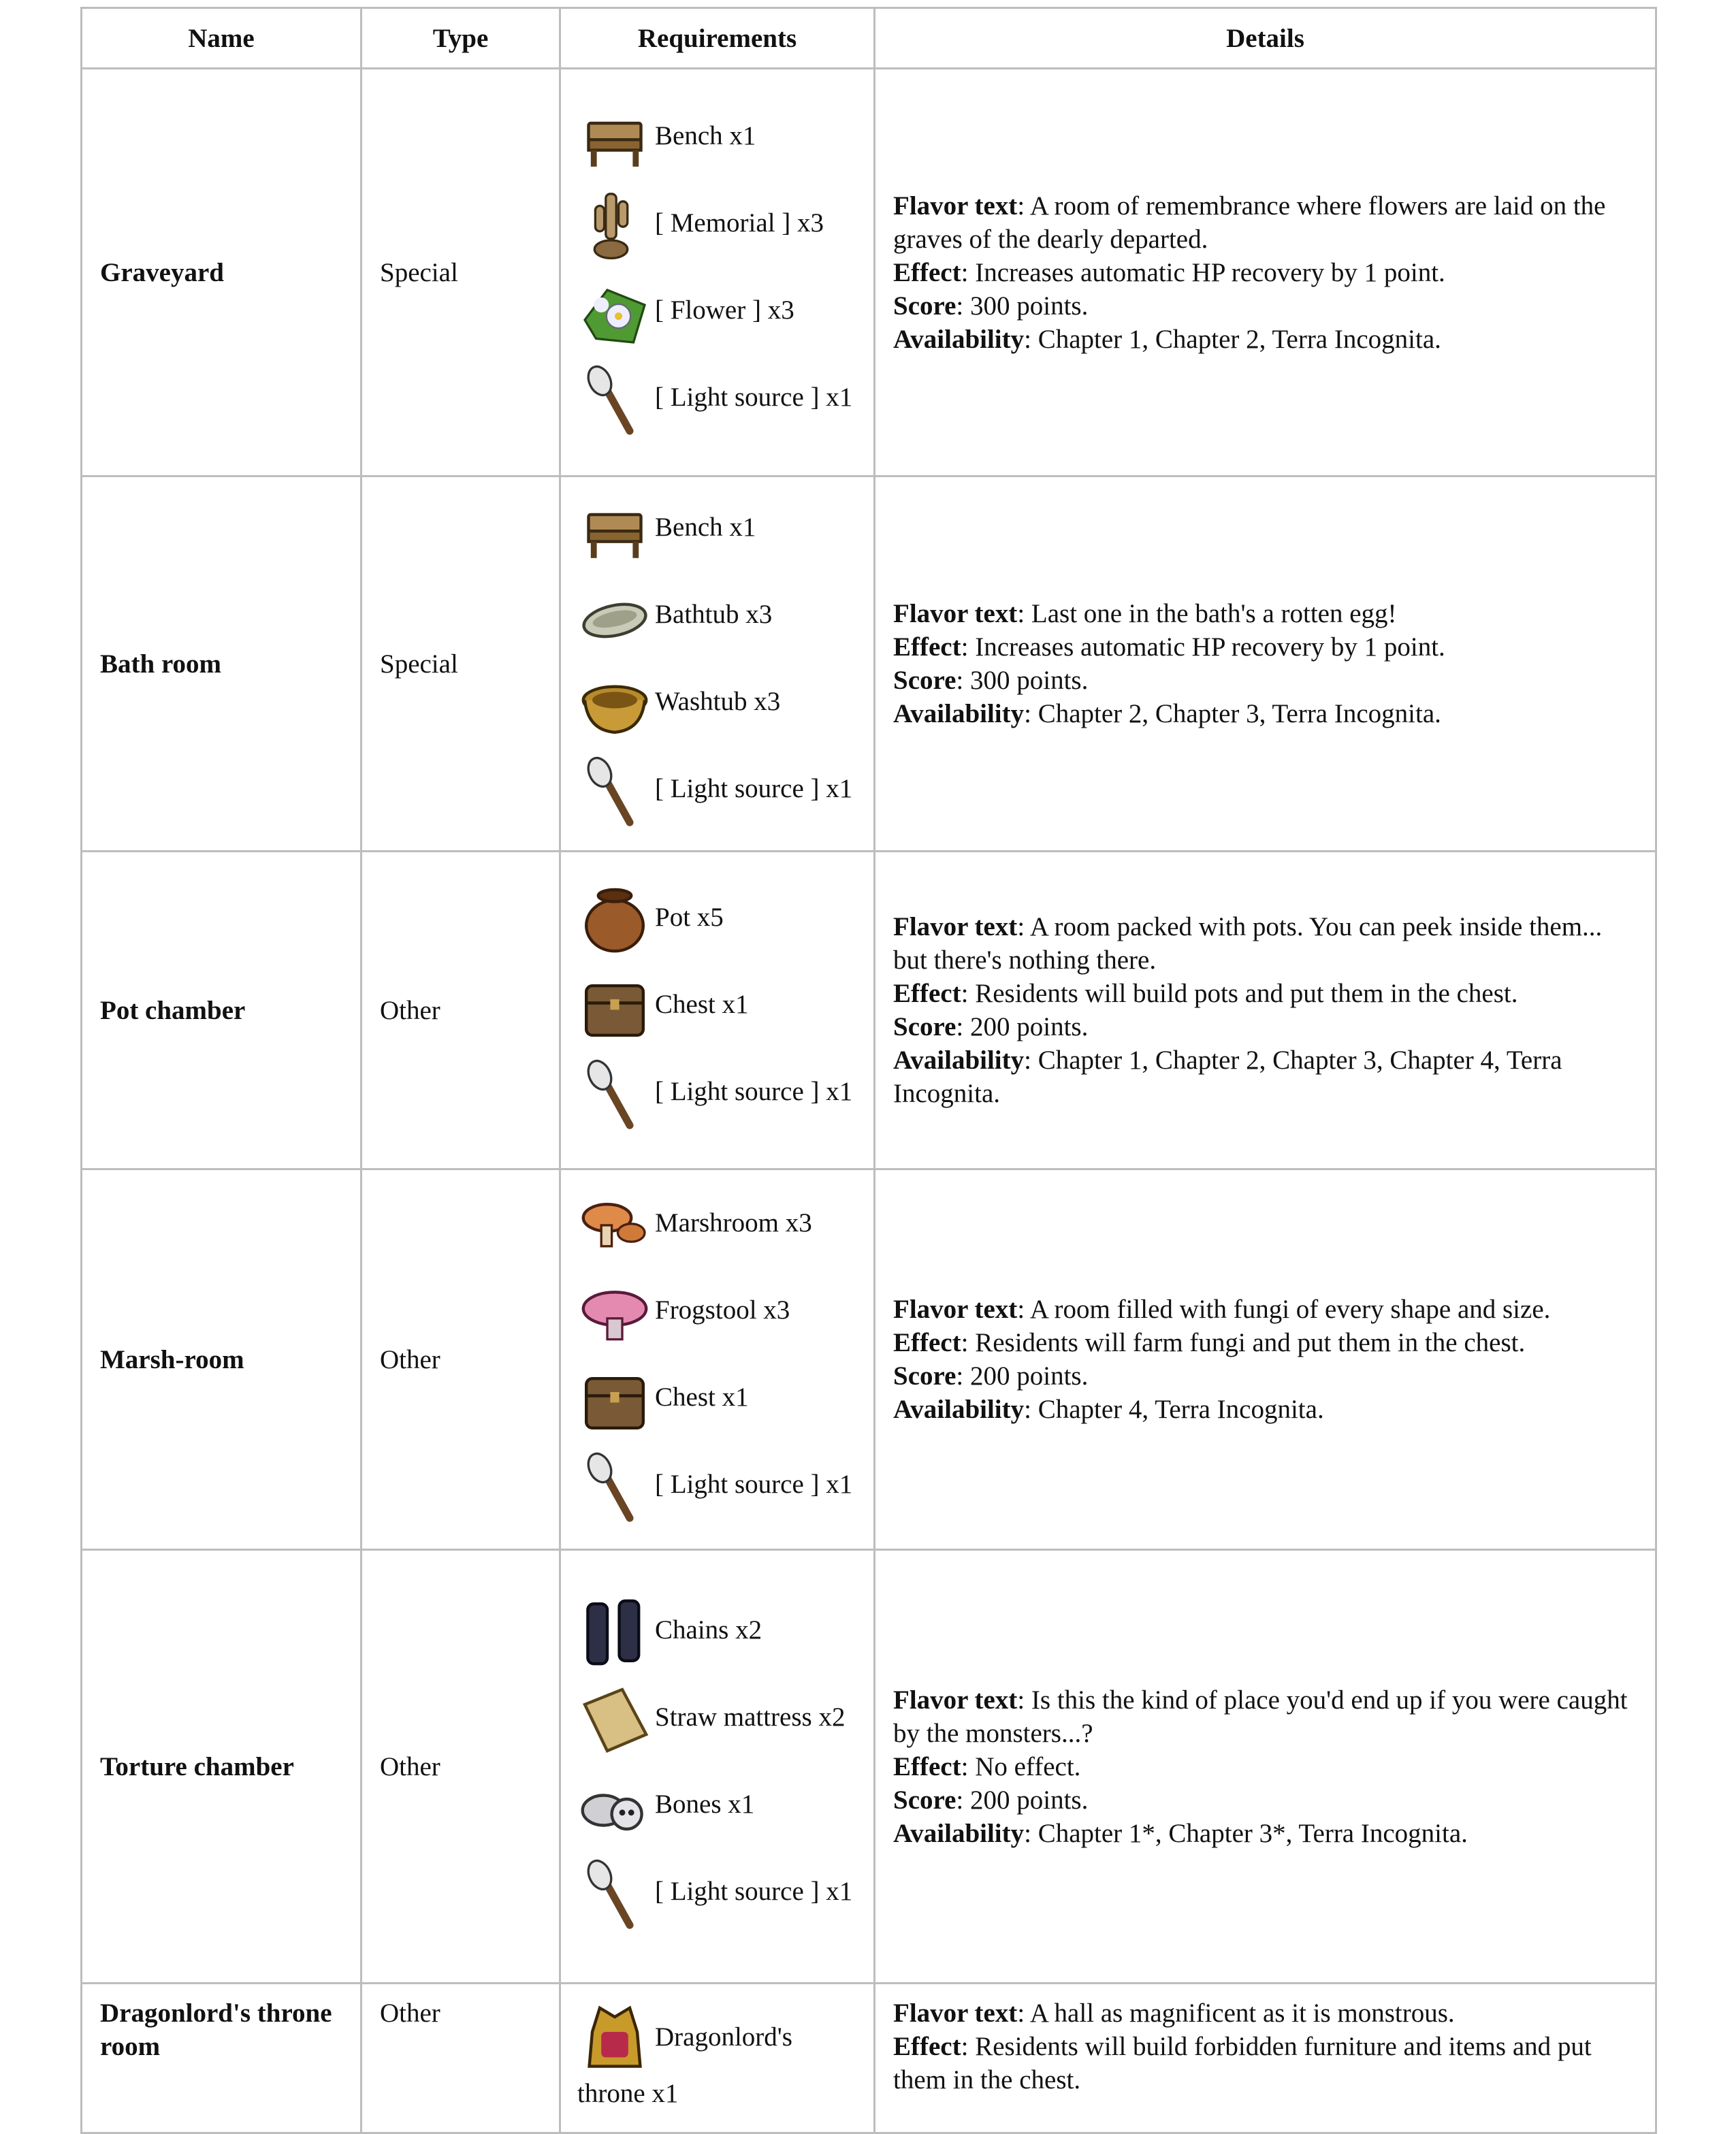 This screenshot has height=2134, width=1736. What do you see at coordinates (615, 921) in the screenshot?
I see `pot-icon` at bounding box center [615, 921].